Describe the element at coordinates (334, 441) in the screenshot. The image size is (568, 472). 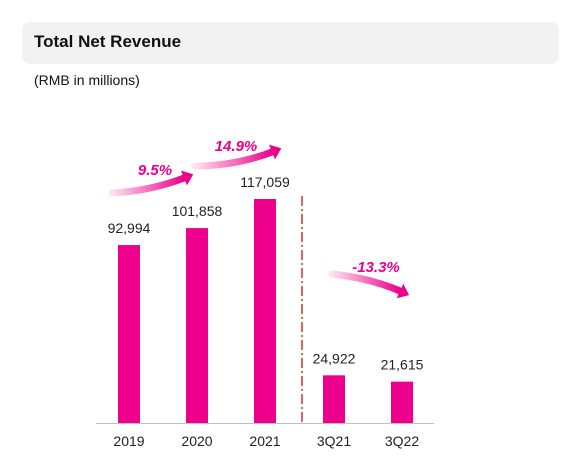
I see `x-tick-3q21: 3Q21` at that location.